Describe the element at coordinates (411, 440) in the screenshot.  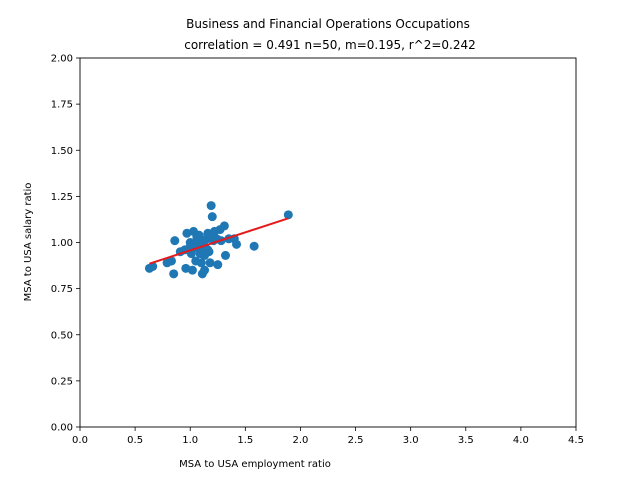
I see `x-tick-label: 3.0` at that location.